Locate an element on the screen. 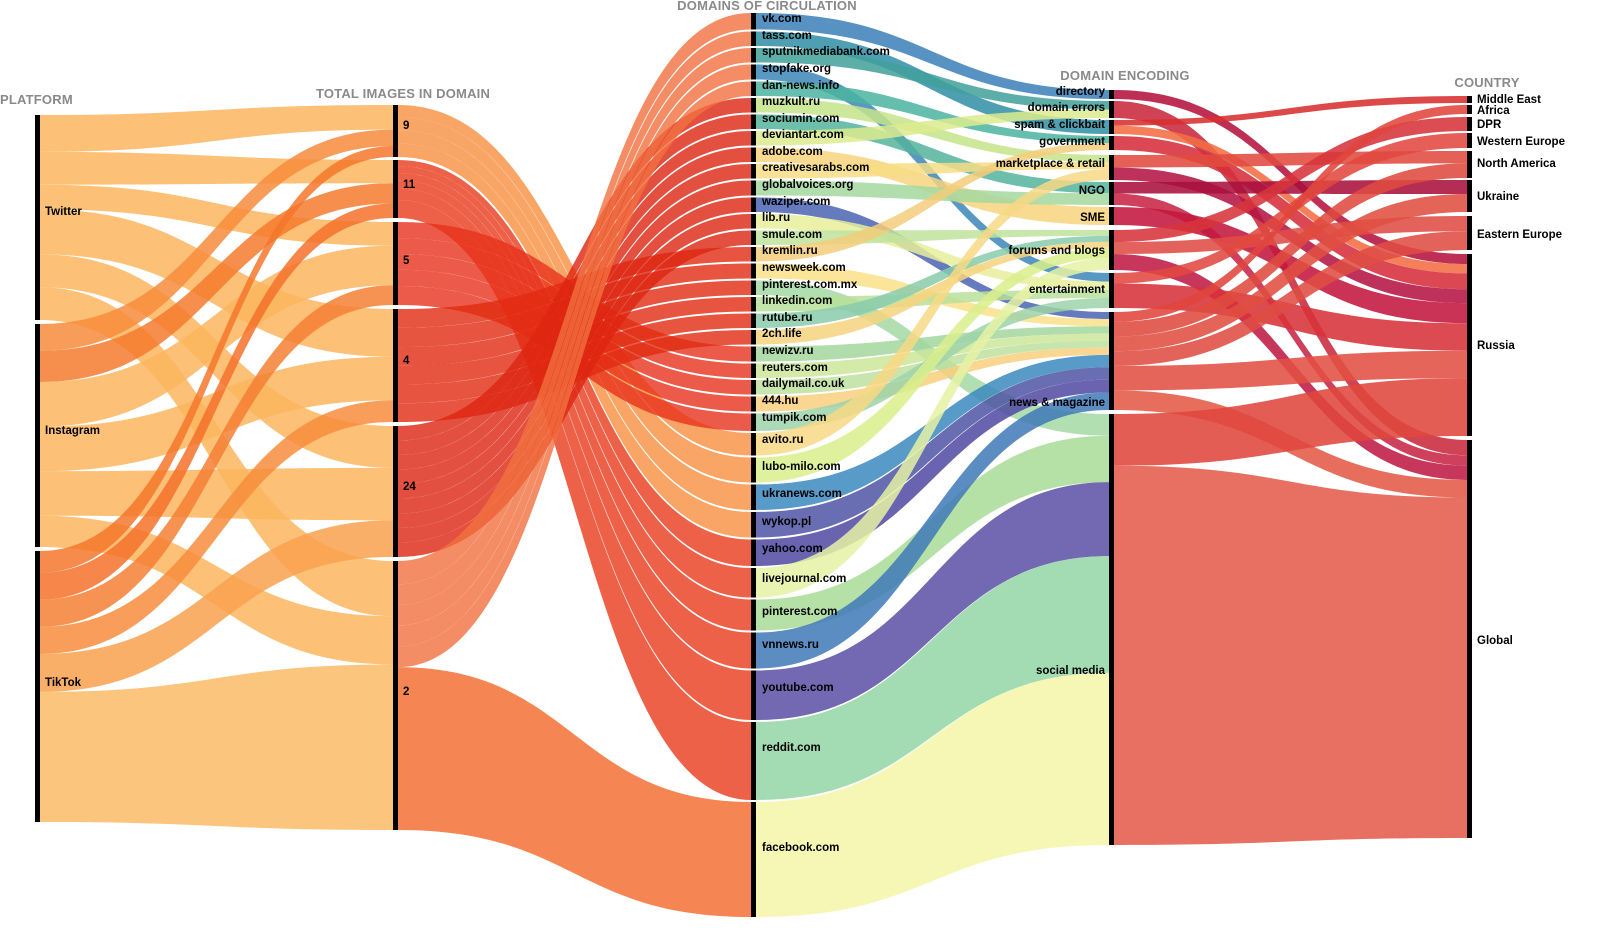 The image size is (1600, 949). domain-bar-tass-com is located at coordinates (753, 38).